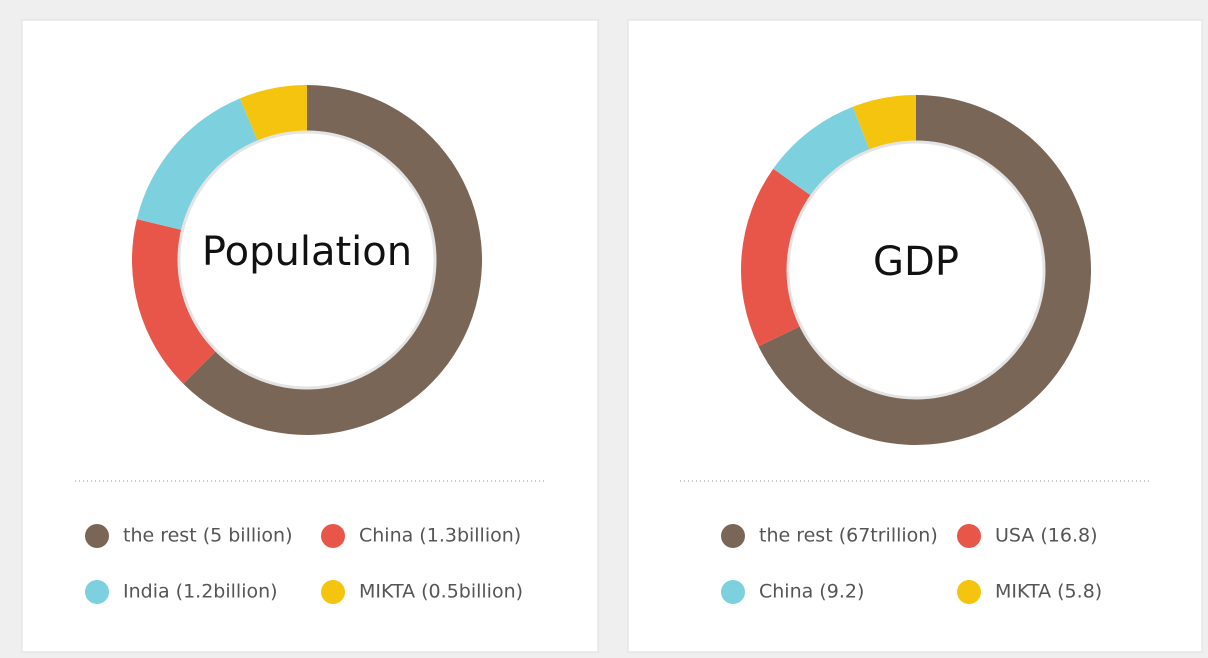  I want to click on legend-label: the rest (67trillion), so click(848, 536).